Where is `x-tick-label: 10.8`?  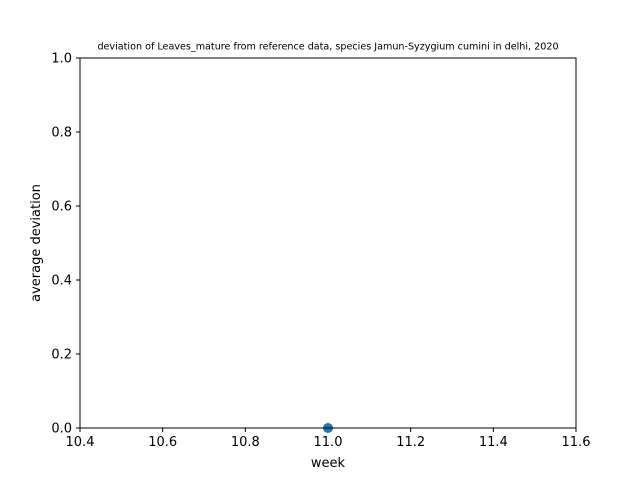
x-tick-label: 10.8 is located at coordinates (245, 442).